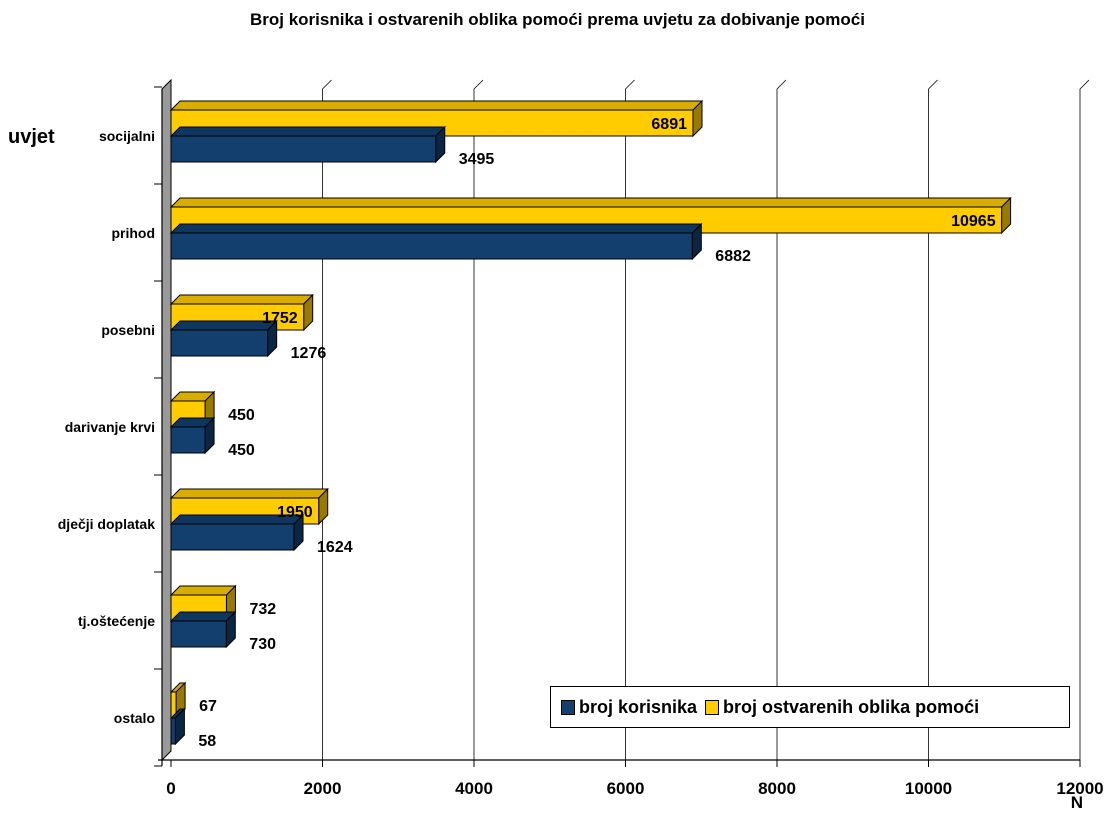  Describe the element at coordinates (1079, 788) in the screenshot. I see `x-tick-label: 12000` at that location.